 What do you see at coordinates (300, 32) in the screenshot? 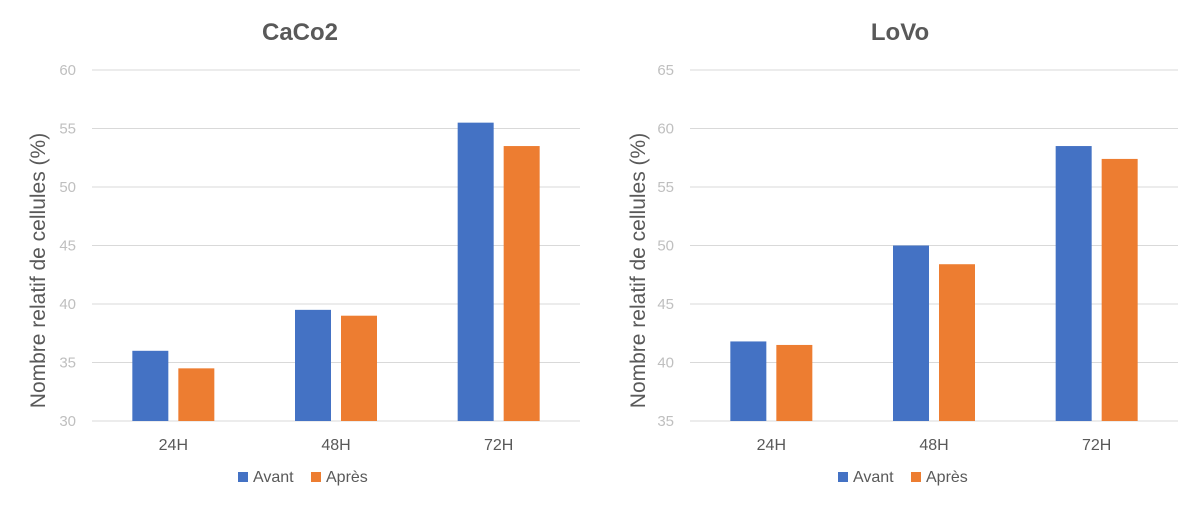
I see `chart-title: CaCo2` at bounding box center [300, 32].